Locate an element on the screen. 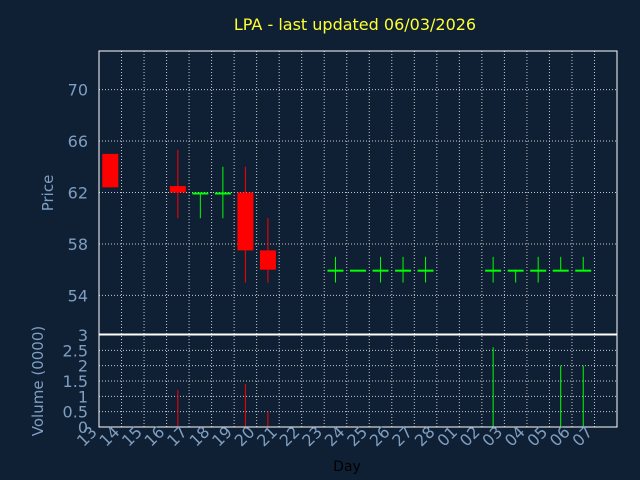 The height and width of the screenshot is (480, 640). volume-tick-label: 0.5 is located at coordinates (75, 412).